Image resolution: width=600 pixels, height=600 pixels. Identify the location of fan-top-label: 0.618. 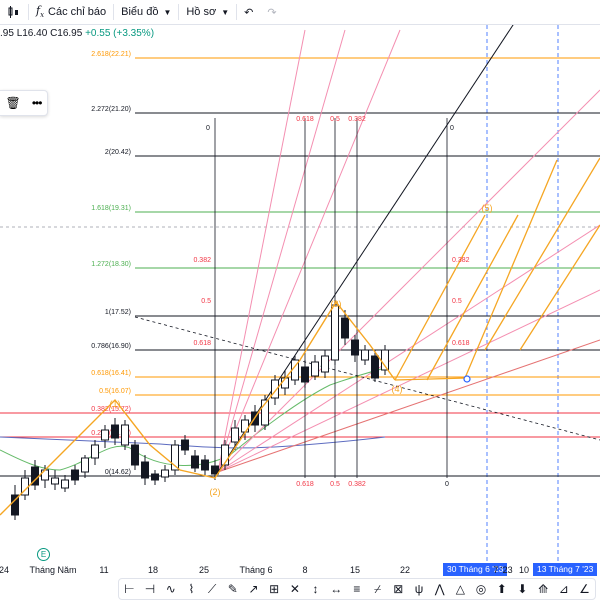
(305, 119).